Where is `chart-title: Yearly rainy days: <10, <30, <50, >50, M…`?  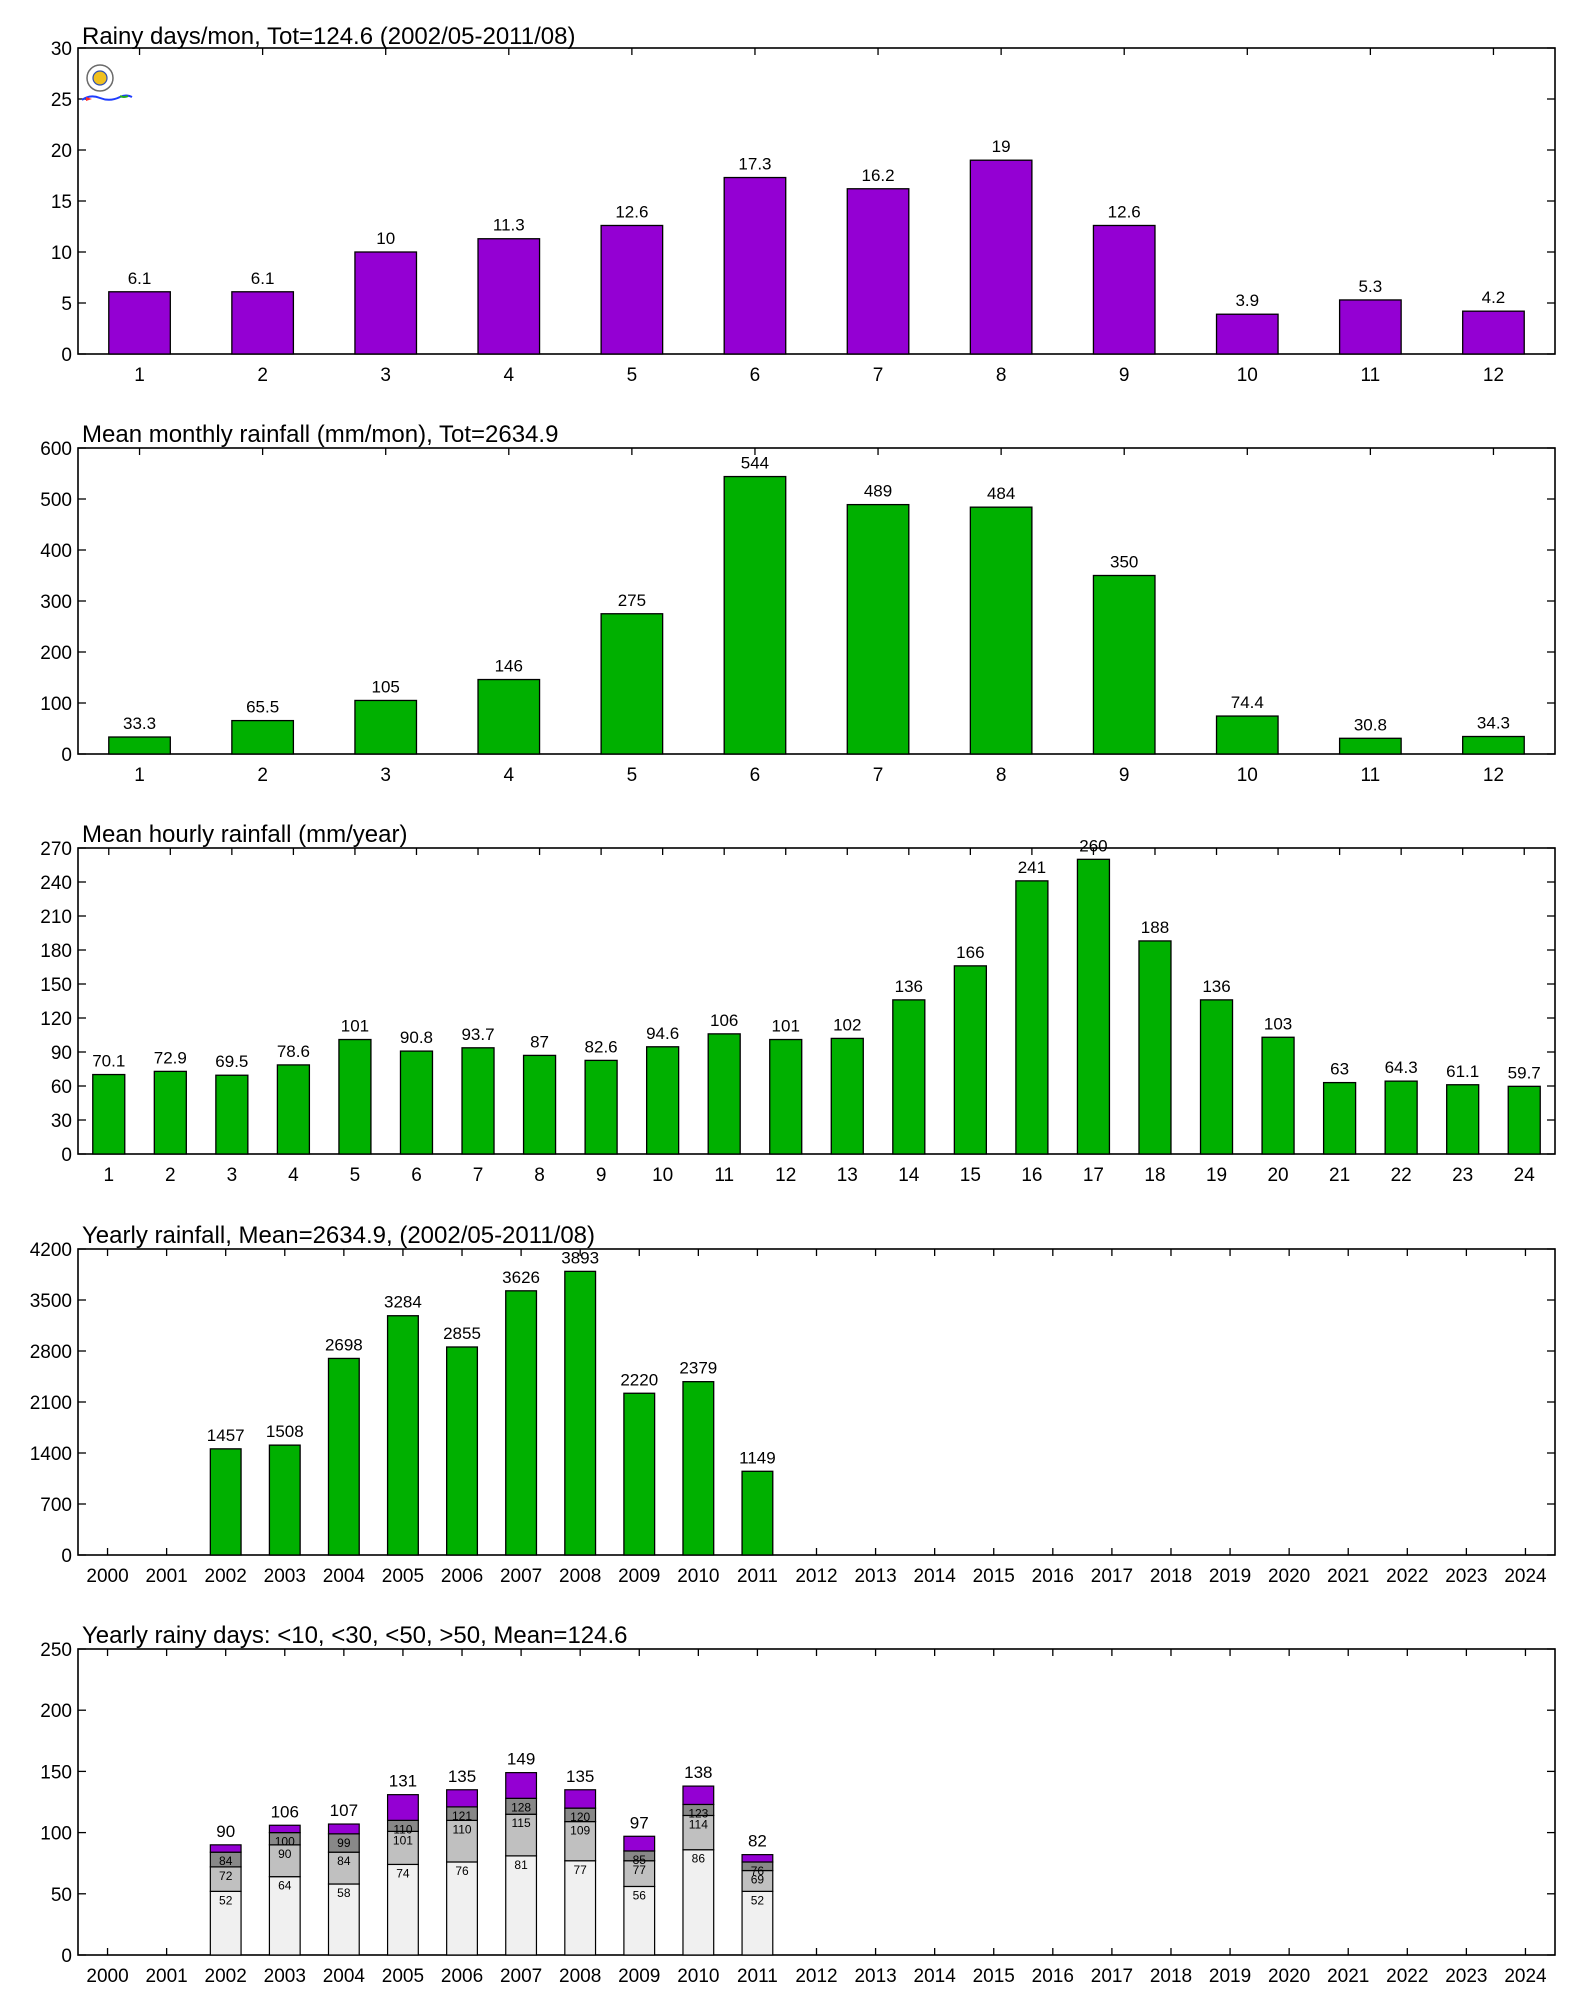 chart-title: Yearly rainy days: <10, <30, <50, >50, M… is located at coordinates (355, 1635).